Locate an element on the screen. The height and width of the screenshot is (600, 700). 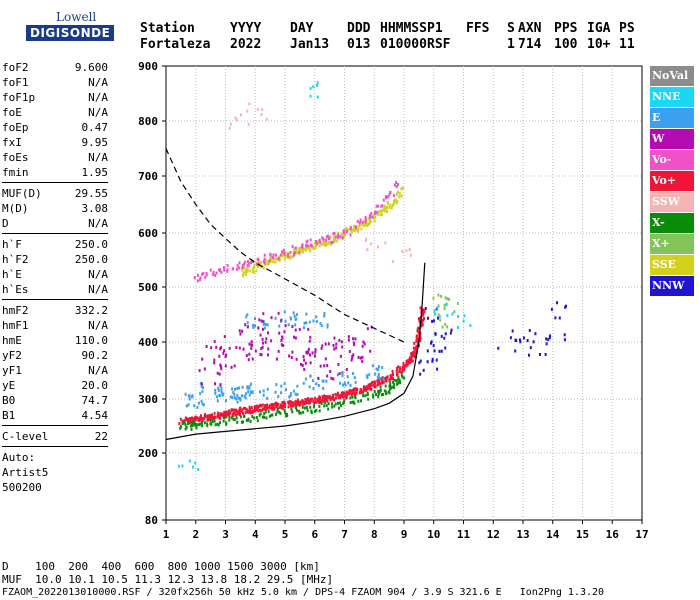
x-tick-label: 7 is located at coordinates (344, 534).